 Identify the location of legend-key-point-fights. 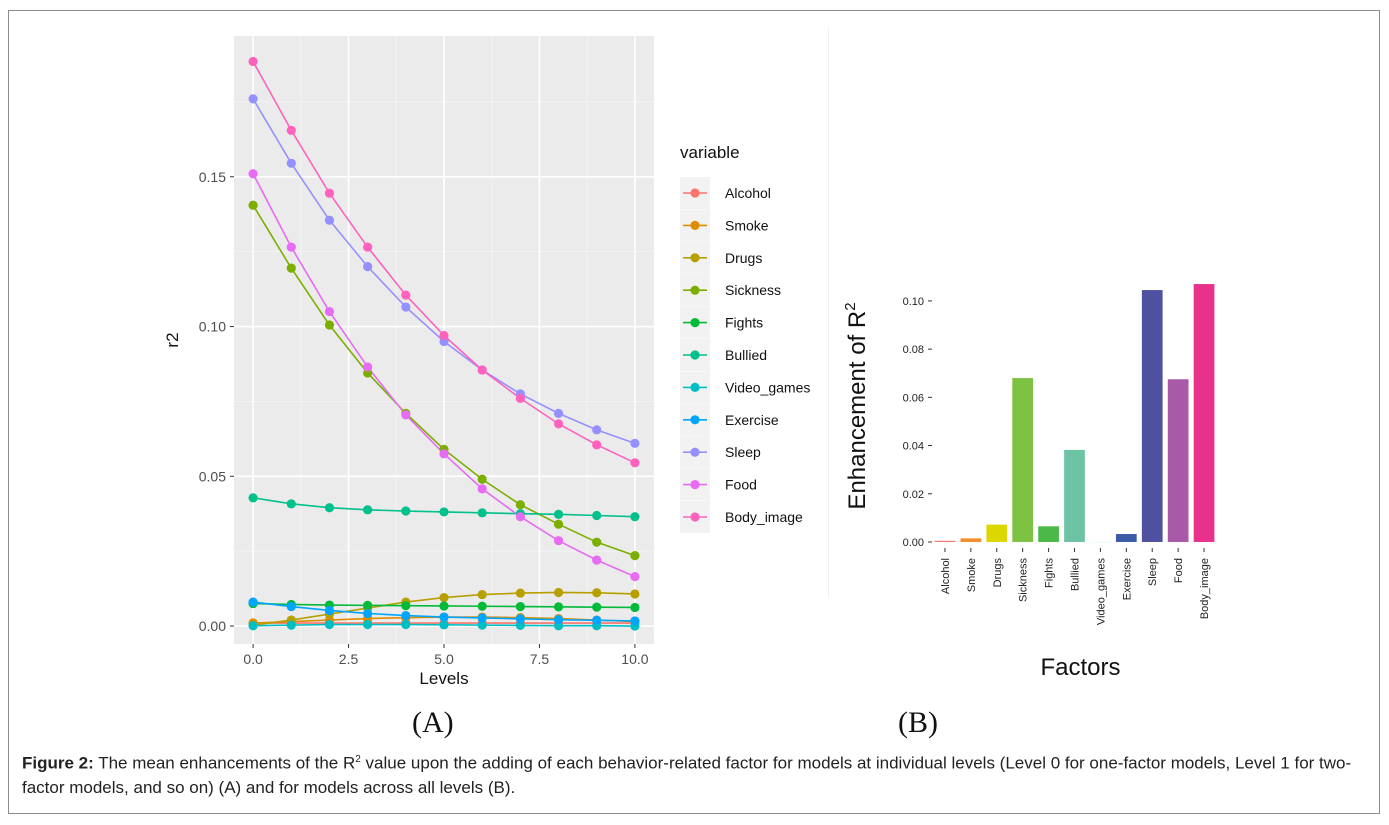
(695, 323).